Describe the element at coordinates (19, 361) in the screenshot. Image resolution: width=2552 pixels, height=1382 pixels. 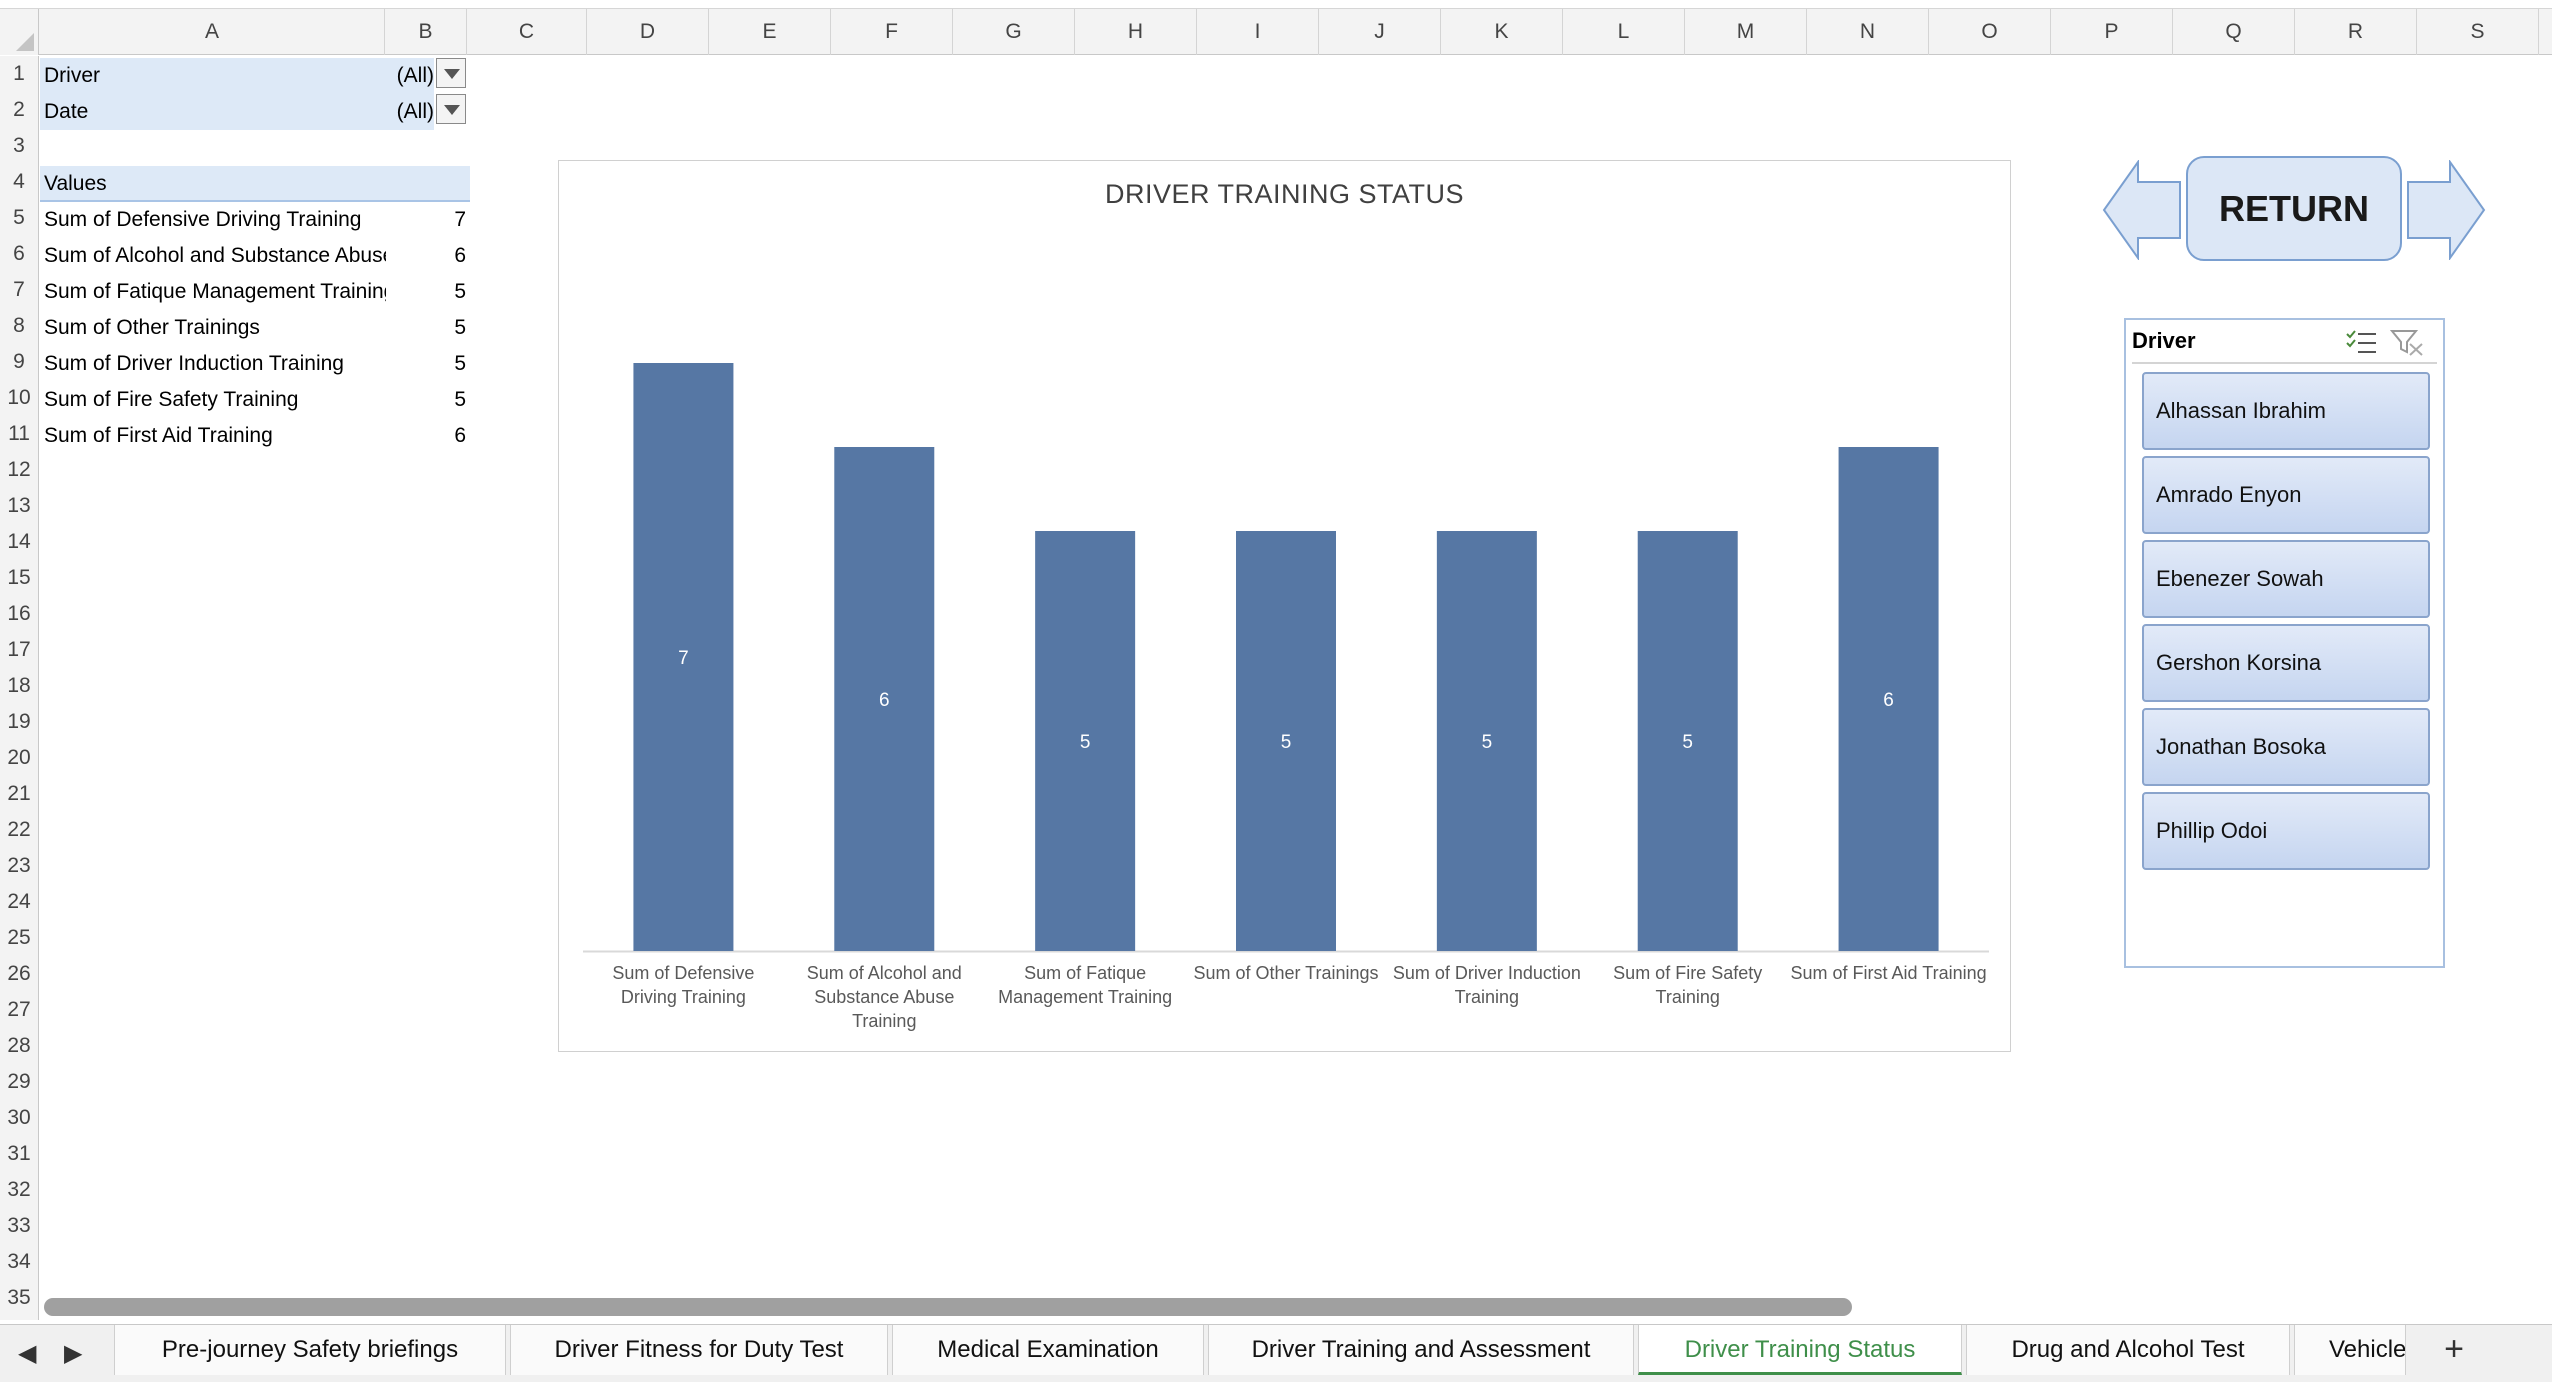
I see `row-header: 9` at that location.